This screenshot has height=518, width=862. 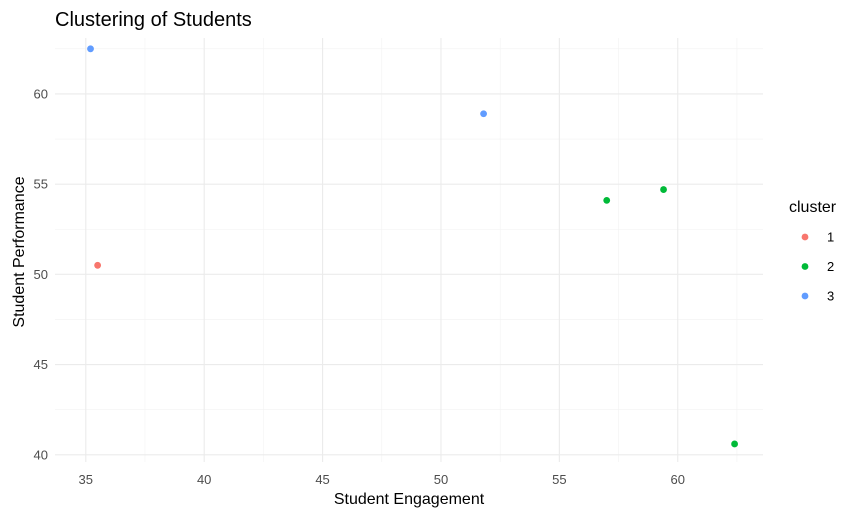 I want to click on y-tick-label: 55, so click(x=41, y=184).